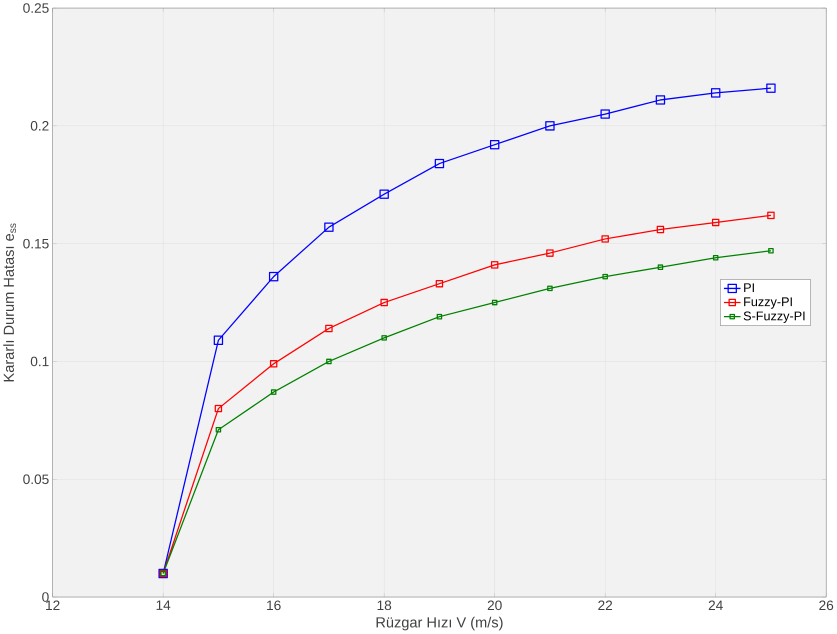 The height and width of the screenshot is (634, 837). What do you see at coordinates (715, 605) in the screenshot?
I see `x-tick-label: 24` at bounding box center [715, 605].